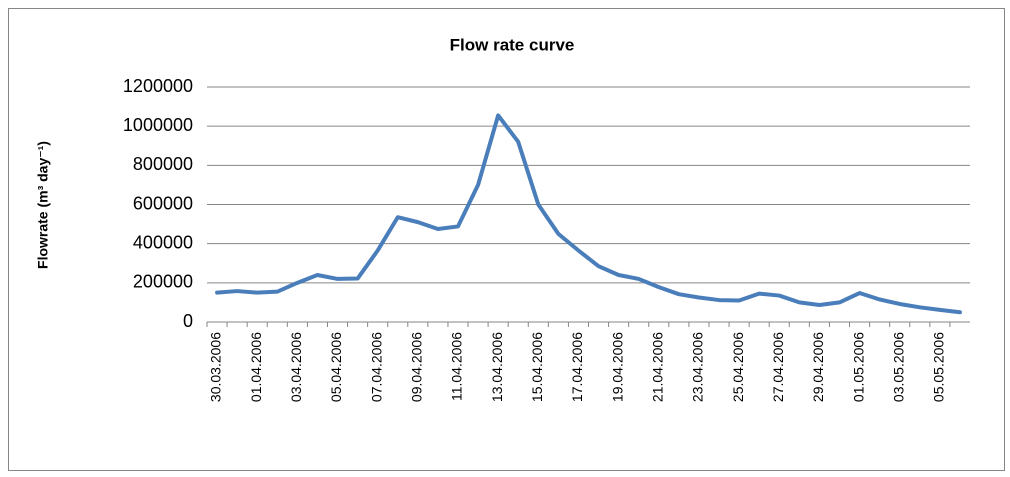  Describe the element at coordinates (163, 242) in the screenshot. I see `y-tick-label: 400000` at that location.